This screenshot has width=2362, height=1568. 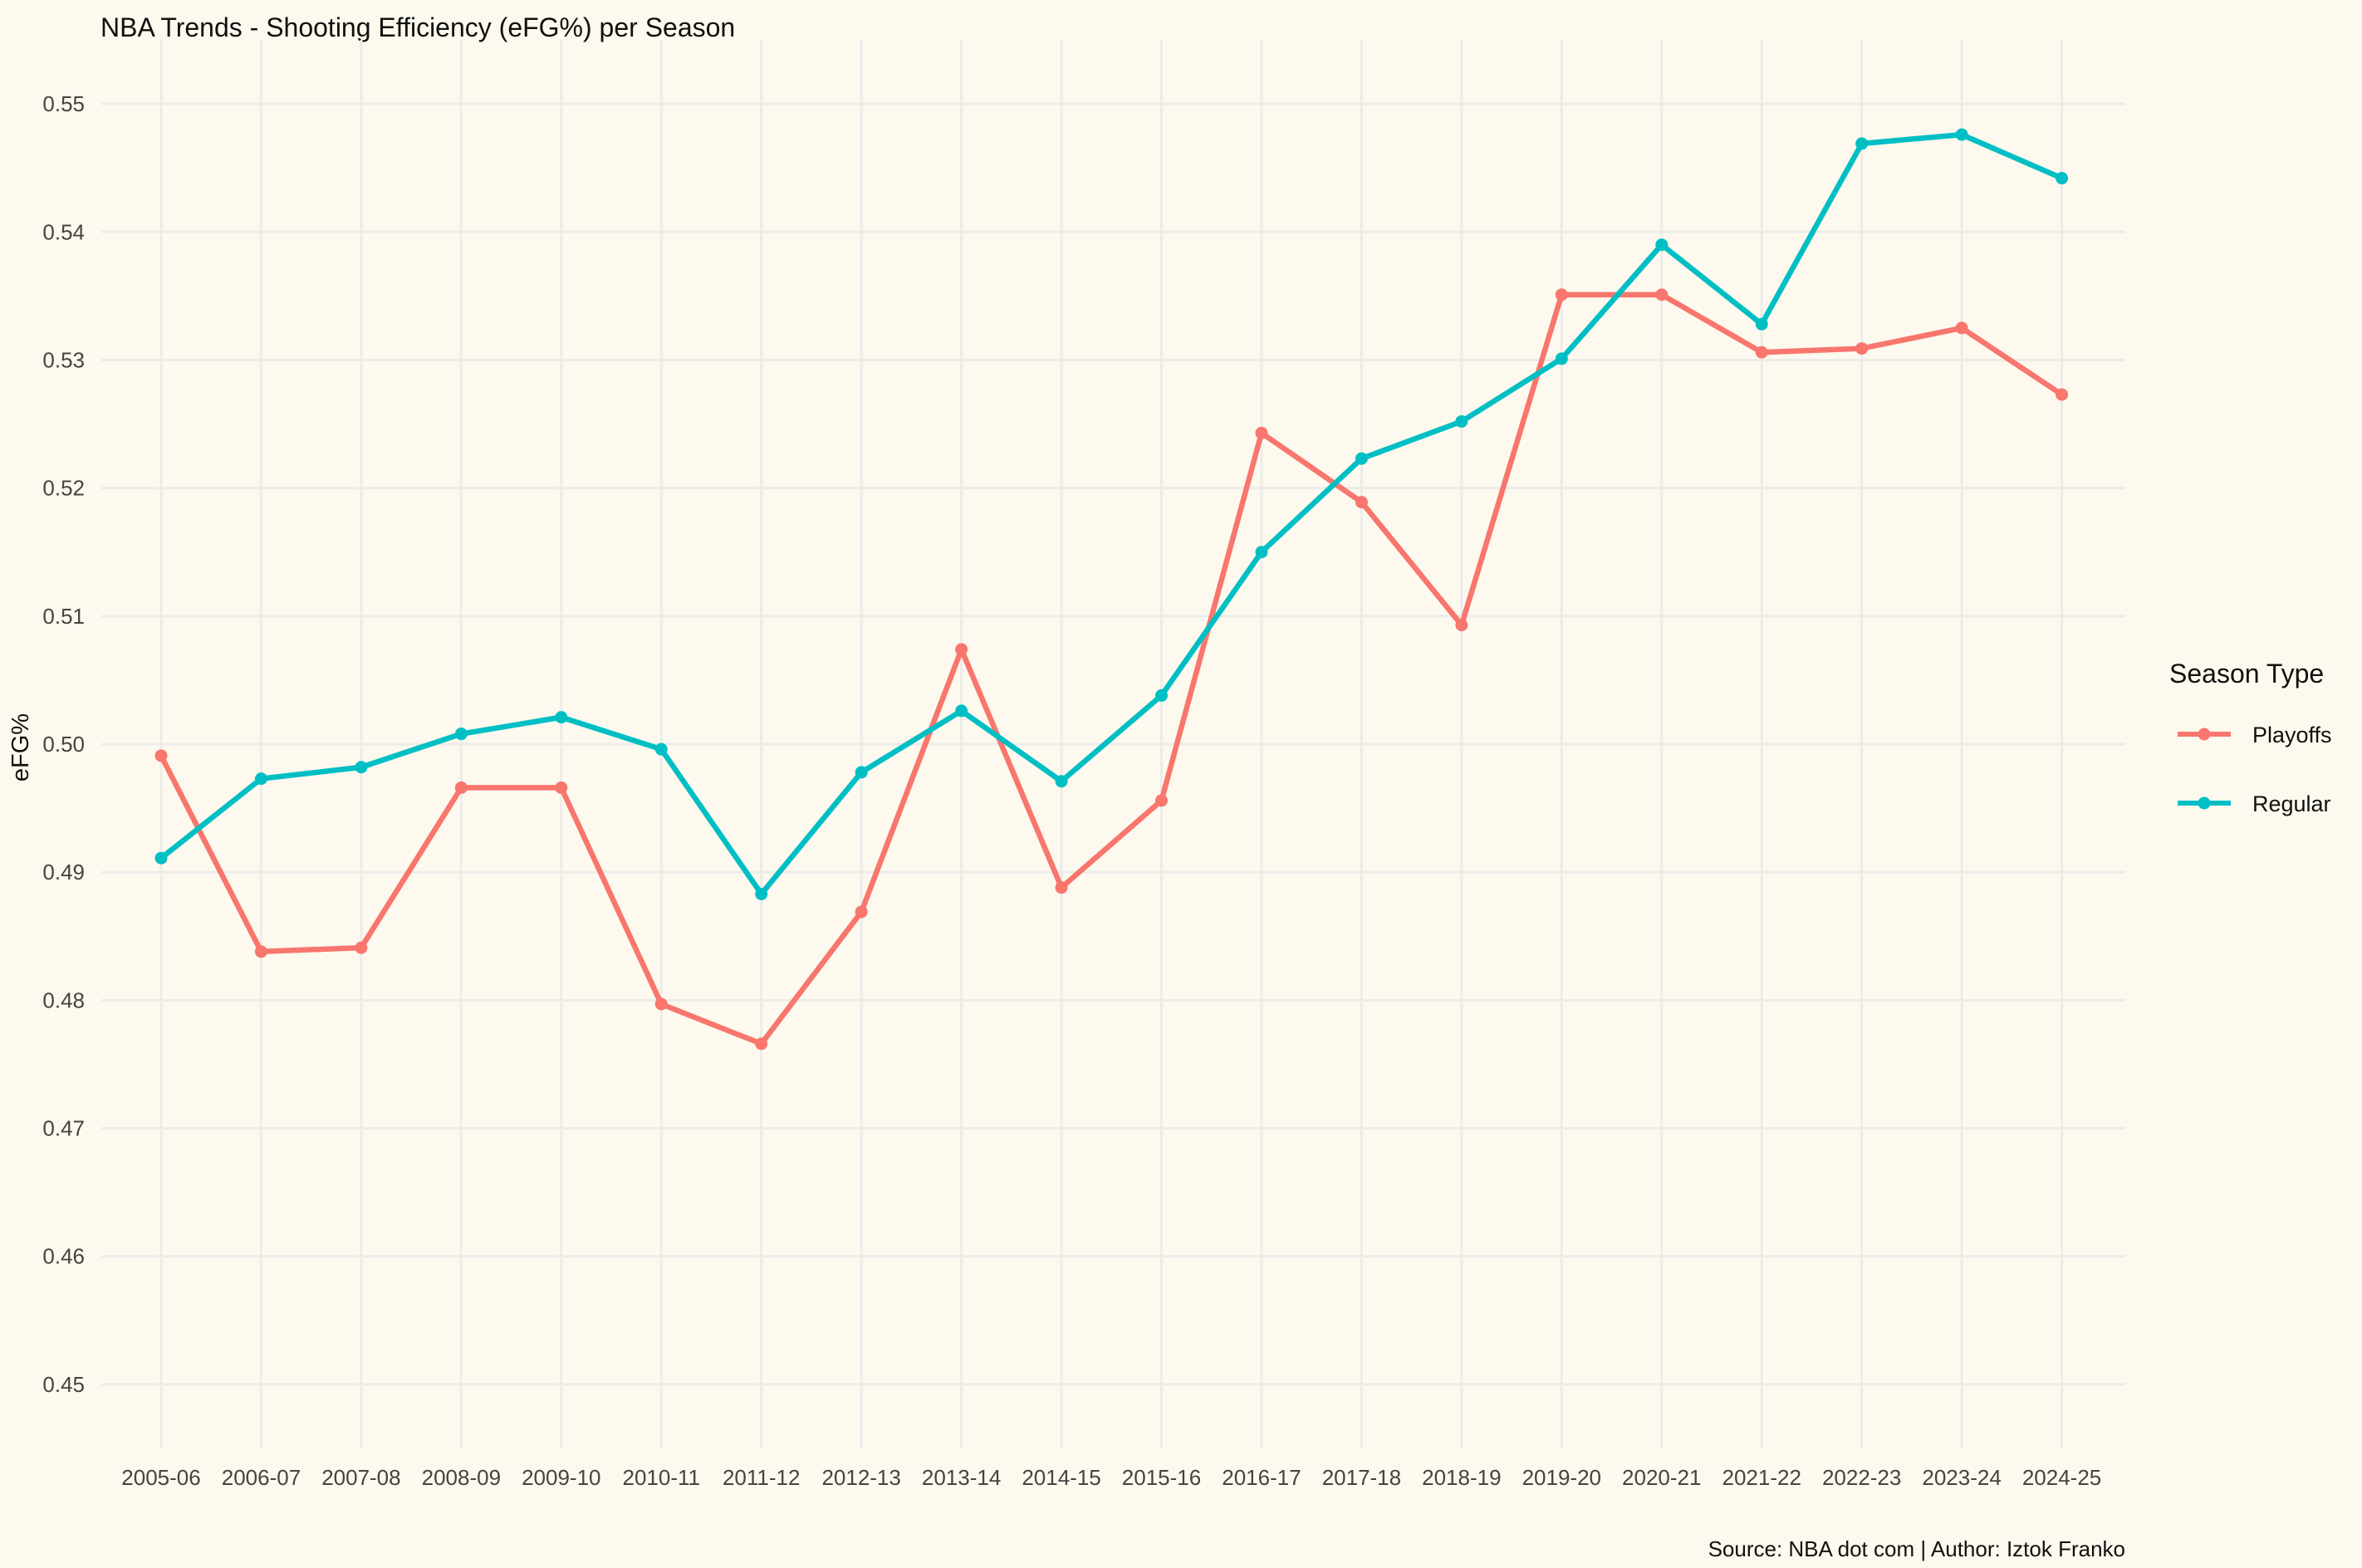 What do you see at coordinates (561, 1477) in the screenshot?
I see `x-tick-label: 2009-10` at bounding box center [561, 1477].